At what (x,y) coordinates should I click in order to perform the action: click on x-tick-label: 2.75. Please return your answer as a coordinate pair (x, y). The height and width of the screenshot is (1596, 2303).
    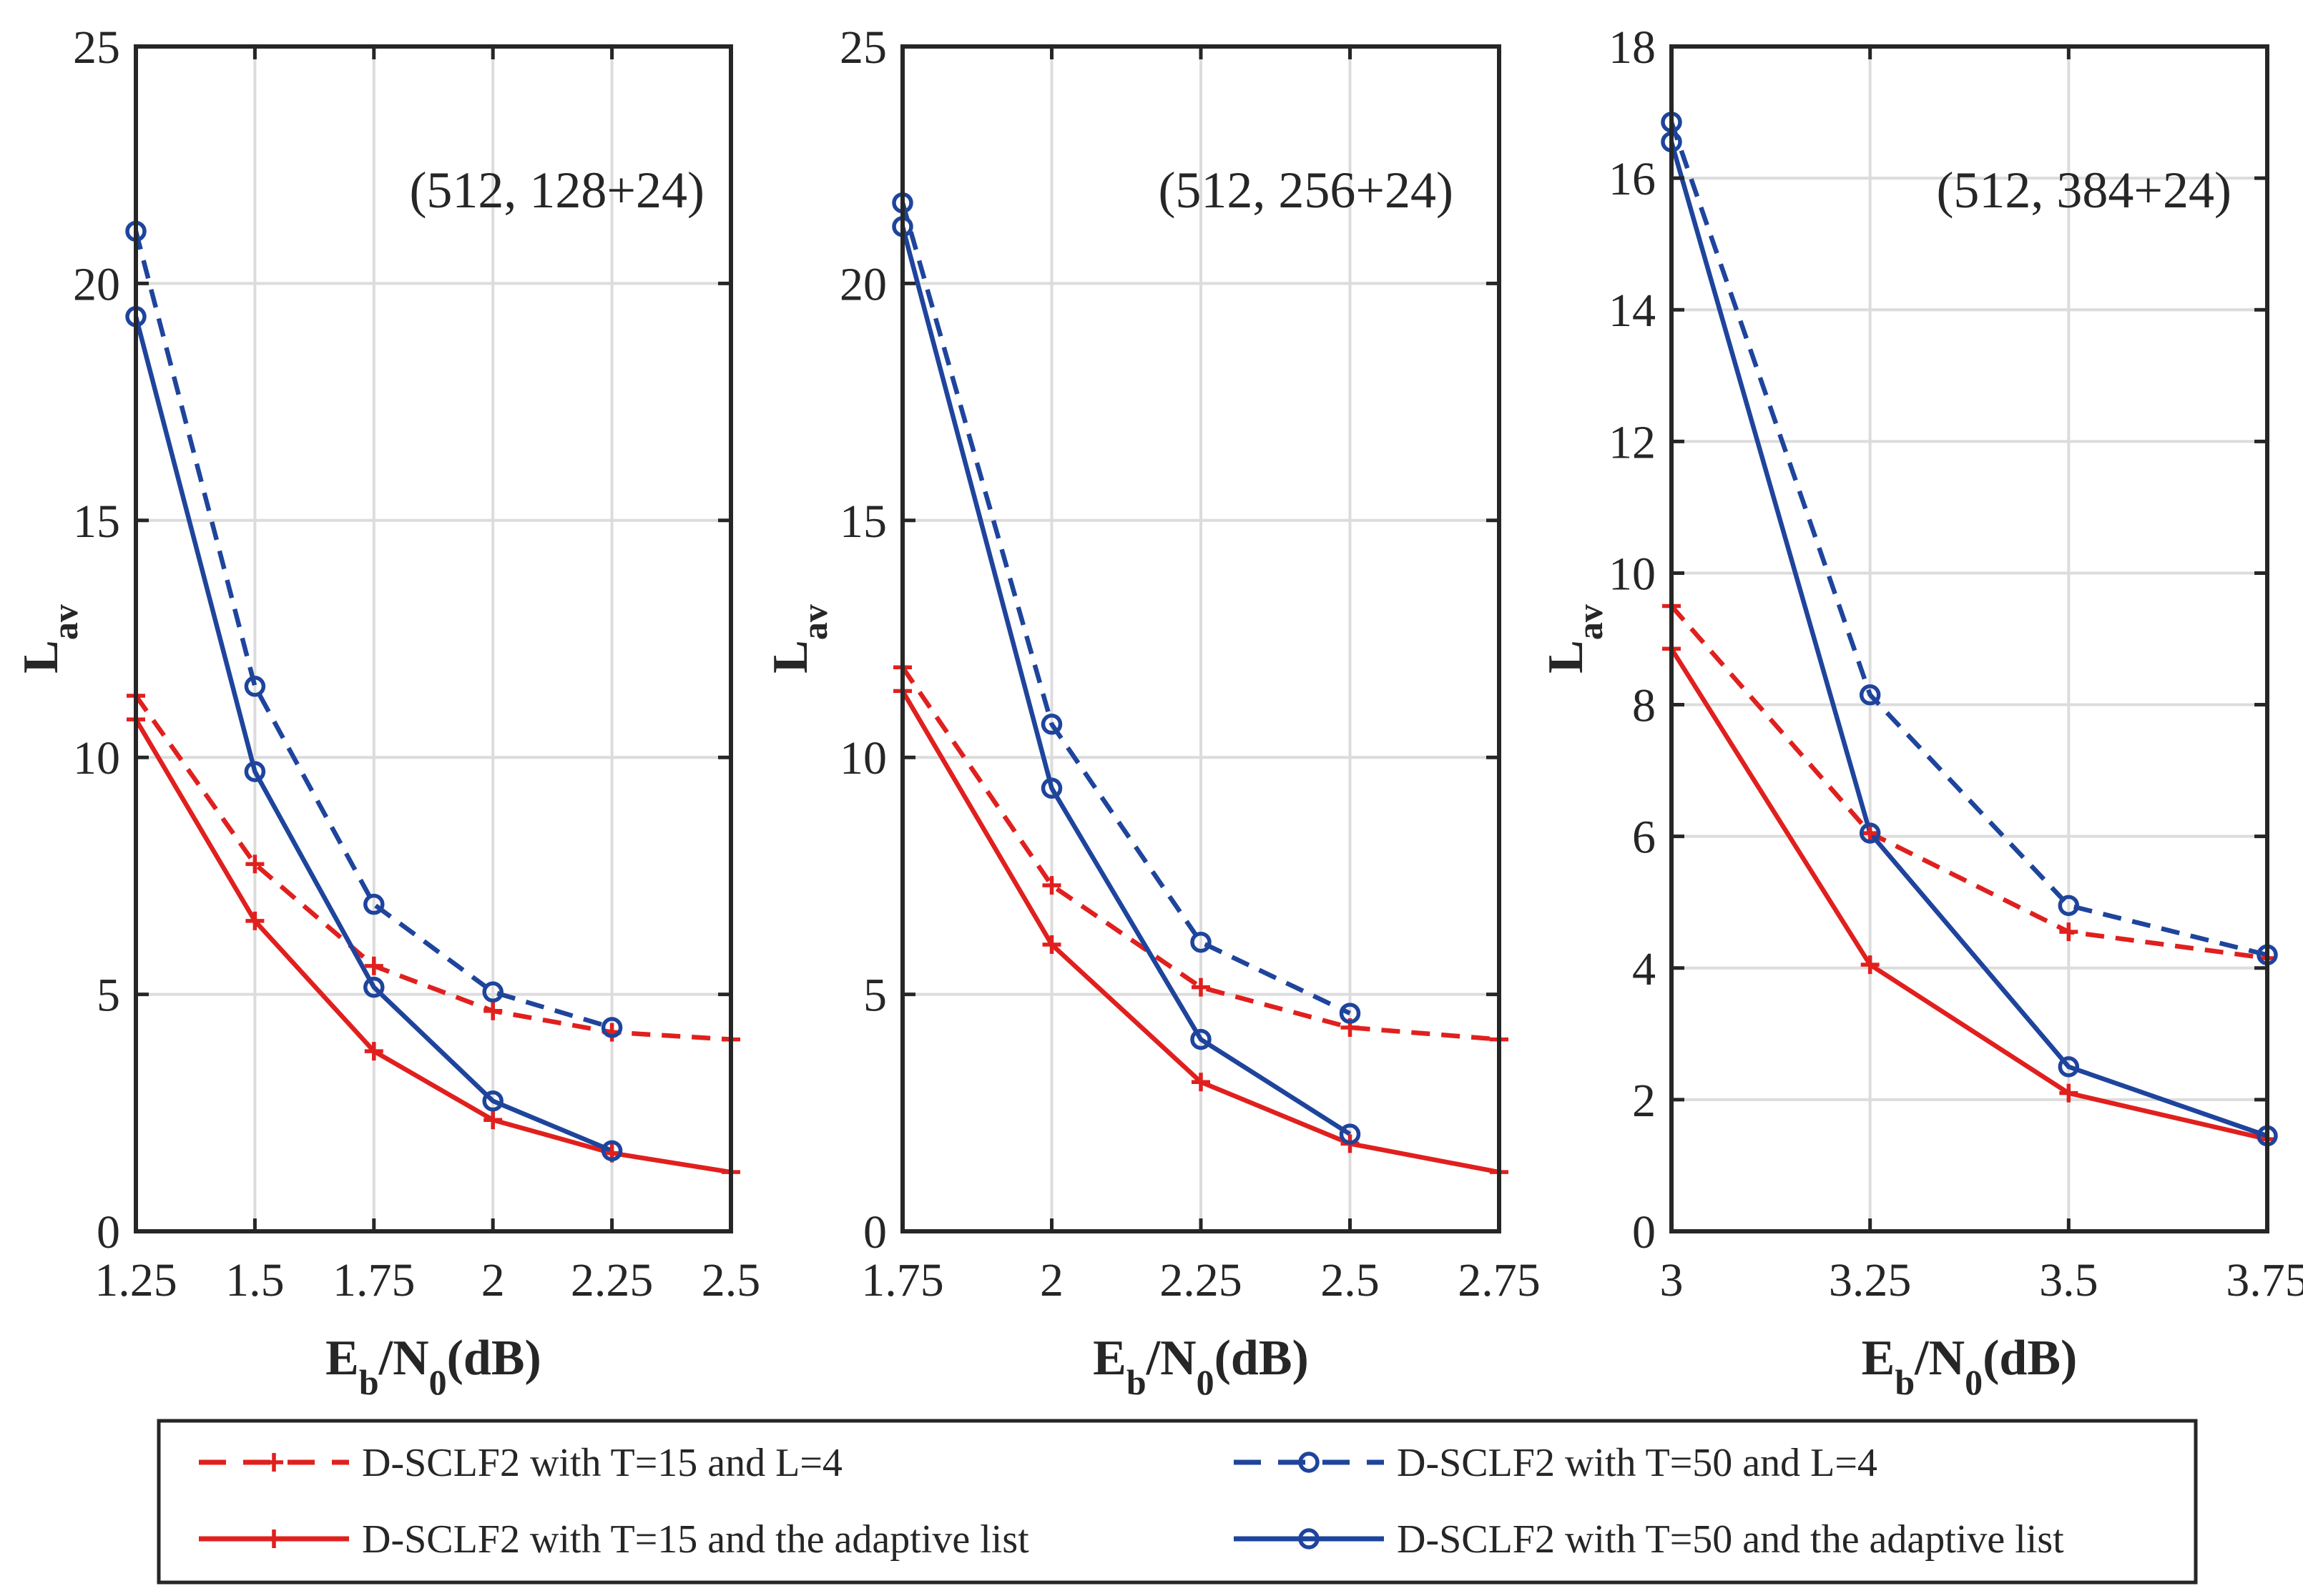
    Looking at the image, I should click on (1499, 1280).